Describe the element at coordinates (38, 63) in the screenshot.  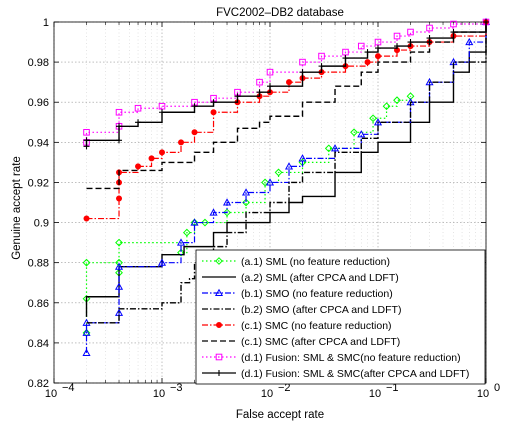
I see `y-tick-label: 0.98` at that location.